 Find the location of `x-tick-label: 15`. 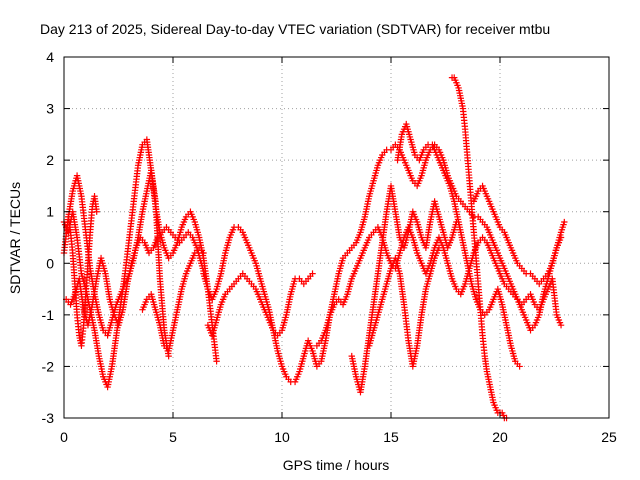

x-tick-label: 15 is located at coordinates (391, 437).